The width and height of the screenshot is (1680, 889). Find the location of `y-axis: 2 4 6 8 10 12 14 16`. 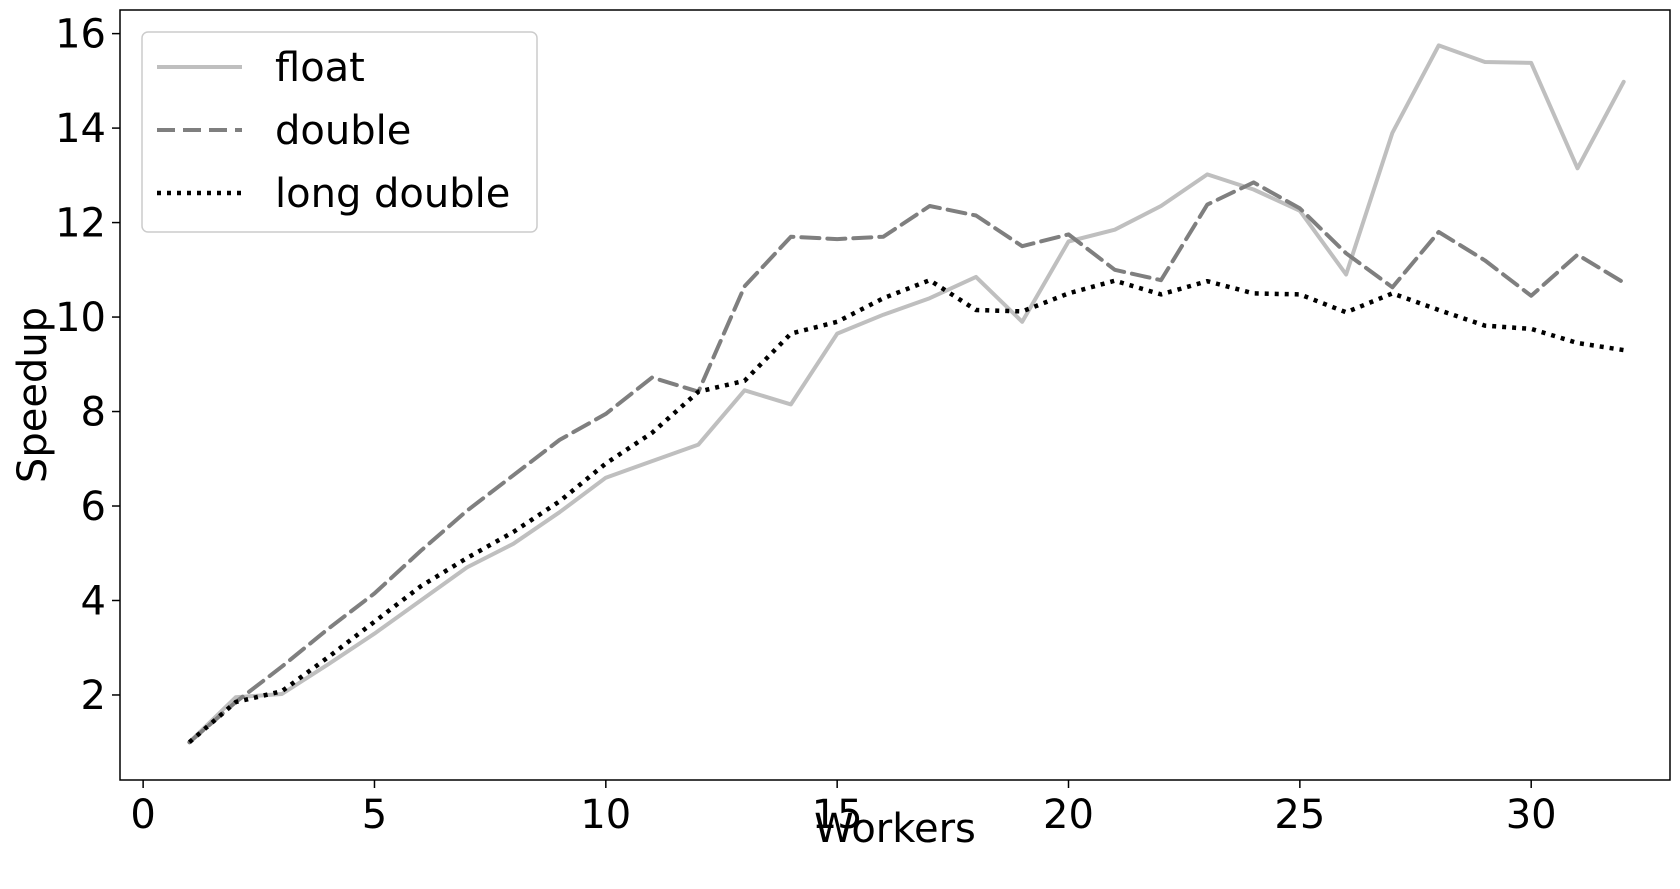

y-axis: 2 4 6 8 10 12 14 16 is located at coordinates (87, 365).